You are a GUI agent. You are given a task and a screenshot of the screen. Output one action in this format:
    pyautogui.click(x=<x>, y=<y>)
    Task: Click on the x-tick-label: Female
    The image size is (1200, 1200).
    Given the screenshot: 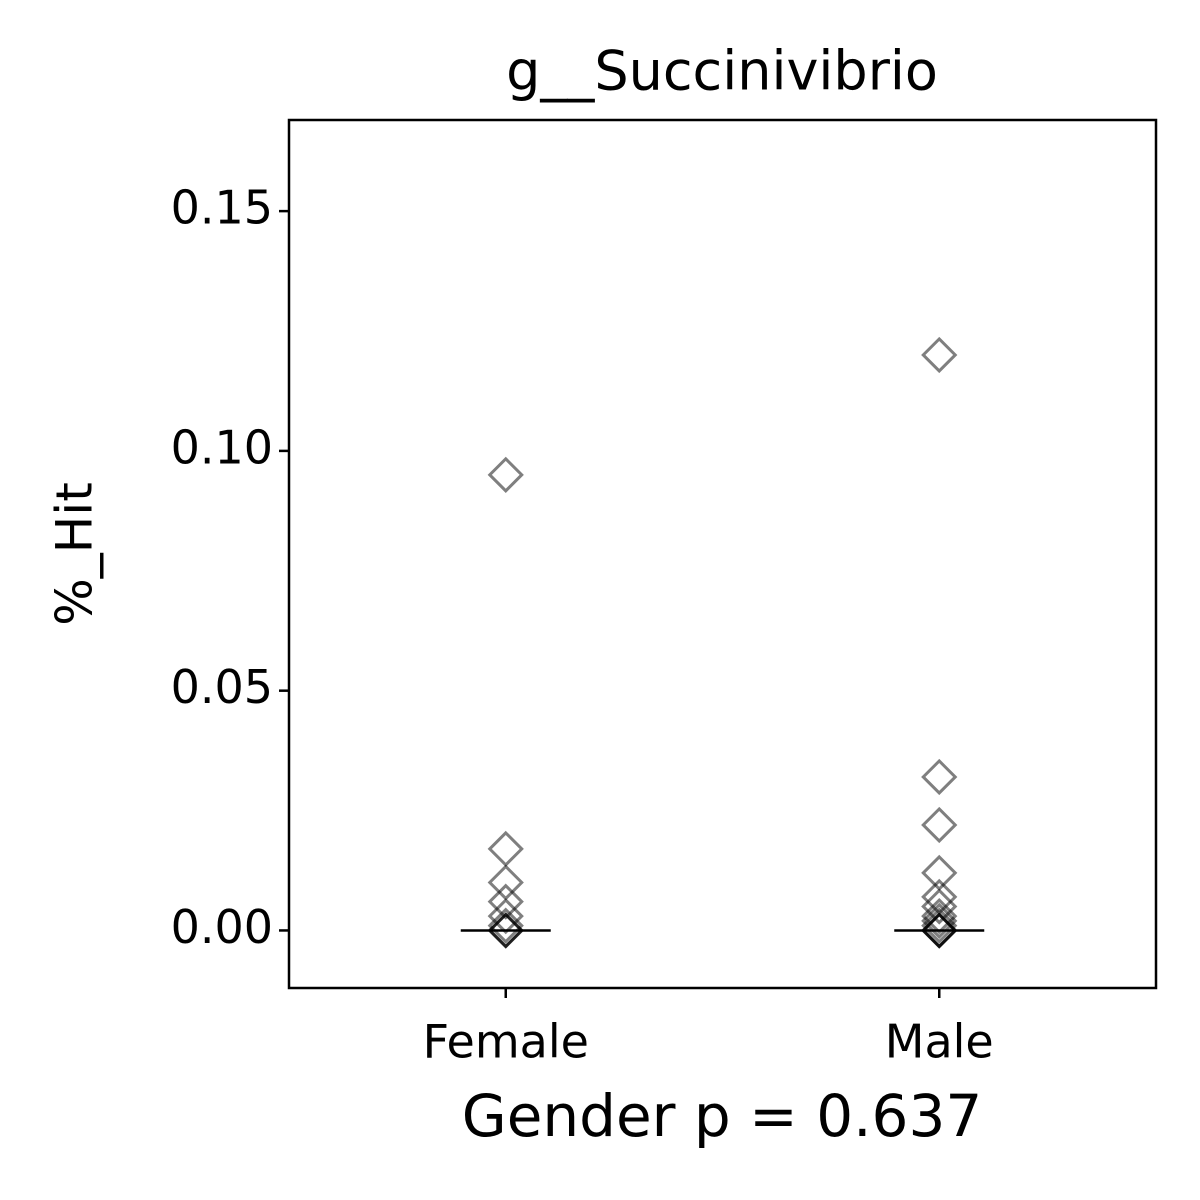 What is the action you would take?
    pyautogui.click(x=506, y=1042)
    